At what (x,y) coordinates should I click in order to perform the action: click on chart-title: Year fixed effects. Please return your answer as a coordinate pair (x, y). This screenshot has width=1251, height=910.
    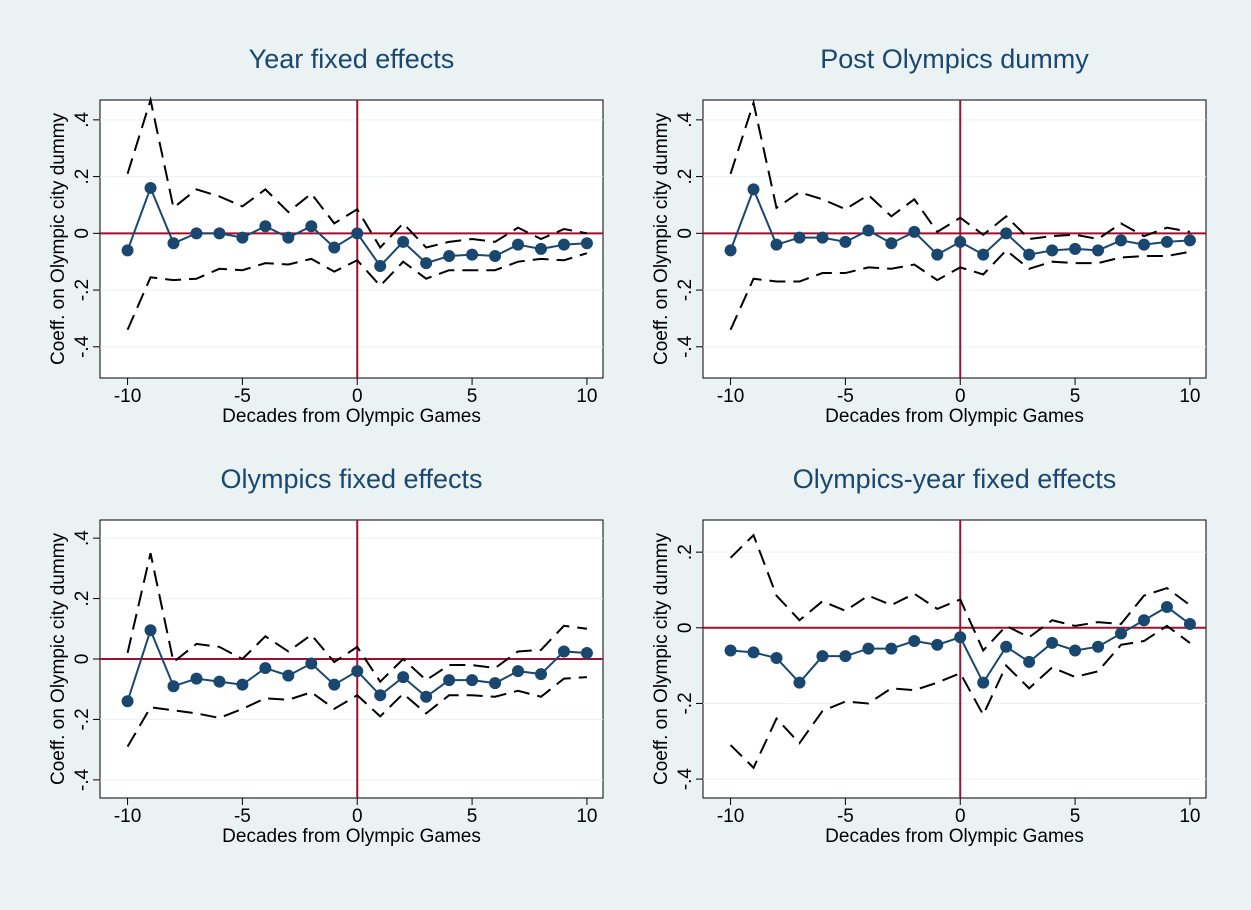
    Looking at the image, I should click on (352, 59).